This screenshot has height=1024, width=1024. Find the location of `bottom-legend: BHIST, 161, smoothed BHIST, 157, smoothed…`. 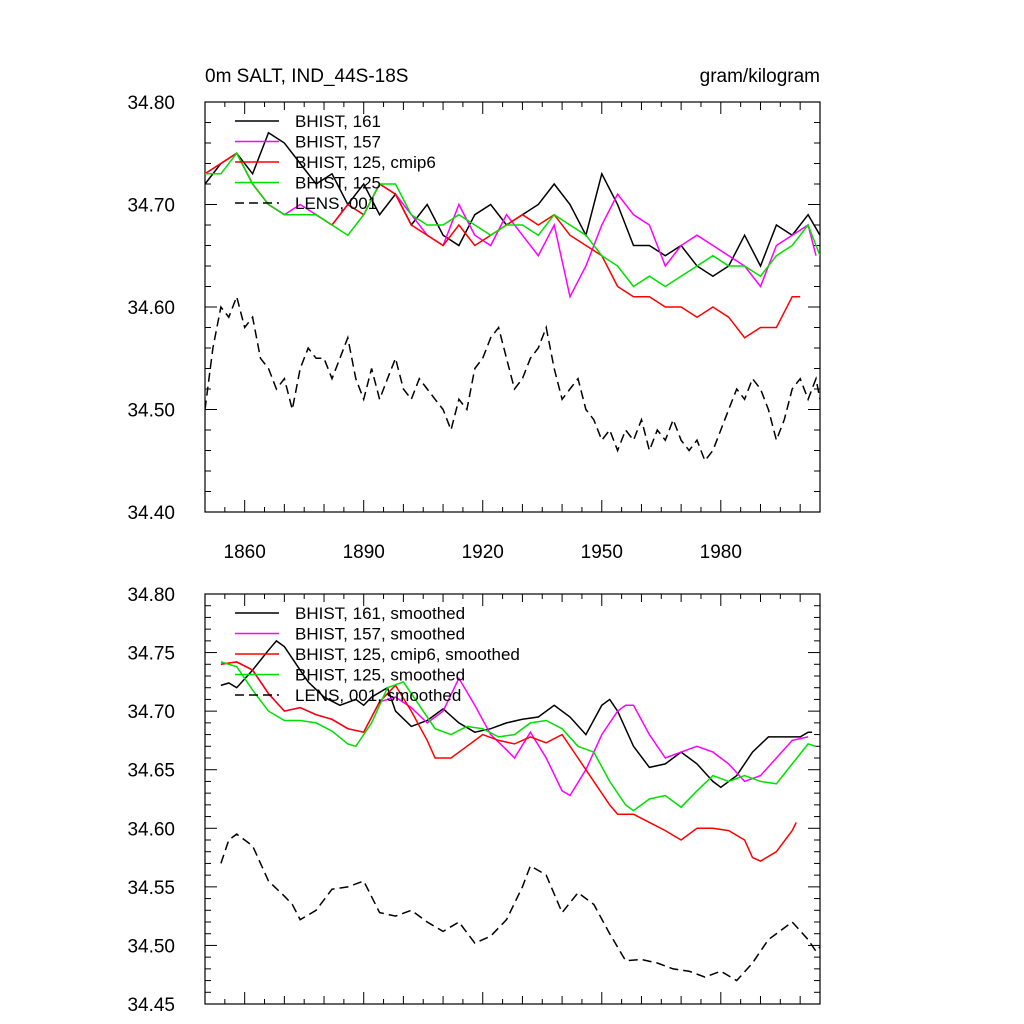

bottom-legend: BHIST, 161, smoothed BHIST, 157, smoothed… is located at coordinates (377, 654).